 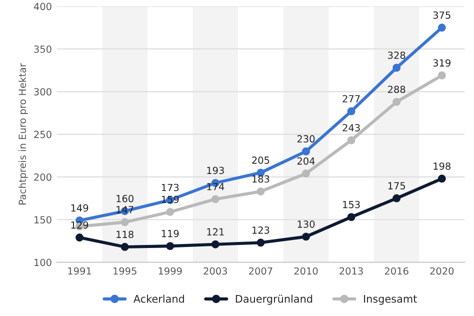 What do you see at coordinates (43, 134) in the screenshot?
I see `y-tick-label: 250` at bounding box center [43, 134].